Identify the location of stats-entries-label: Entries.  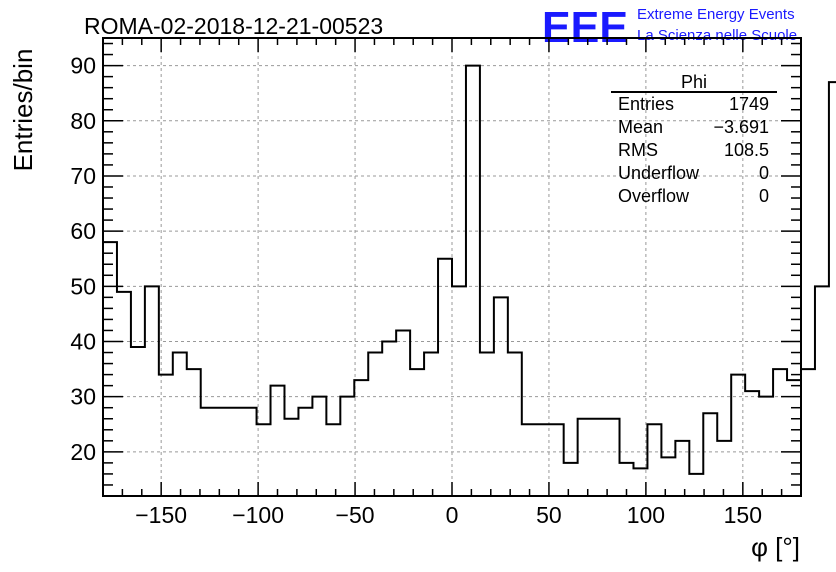
(646, 104).